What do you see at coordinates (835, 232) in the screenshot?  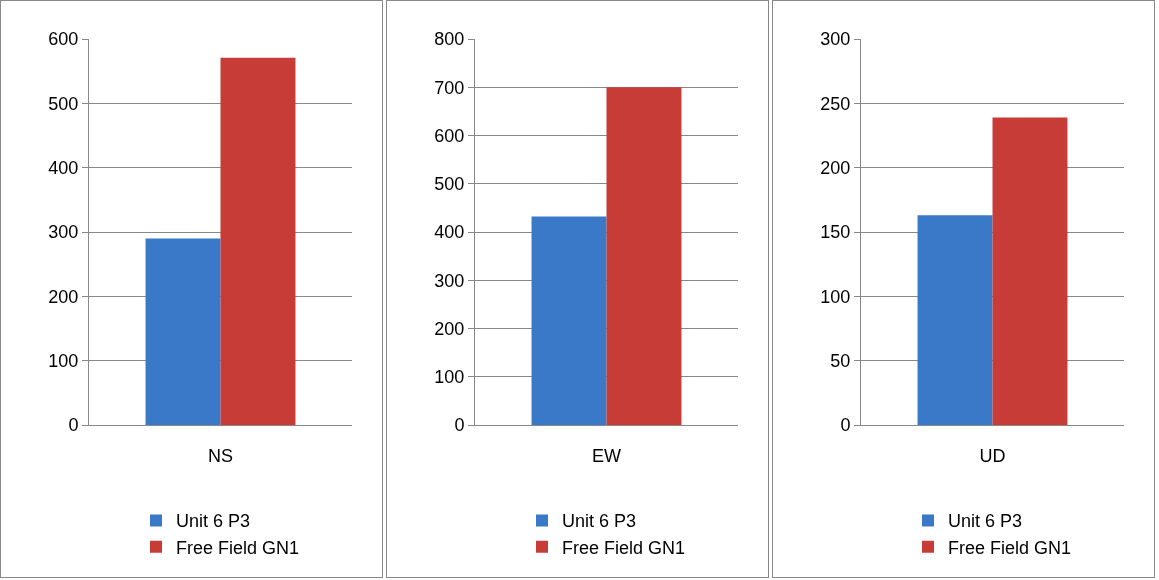 I see `y-tick-label: 150` at bounding box center [835, 232].